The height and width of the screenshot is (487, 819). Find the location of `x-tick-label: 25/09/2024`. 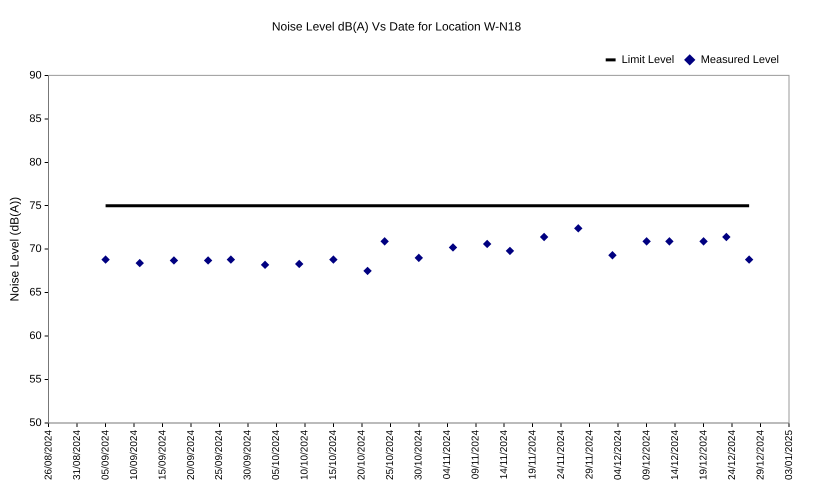

x-tick-label: 25/09/2024 is located at coordinates (220, 455).